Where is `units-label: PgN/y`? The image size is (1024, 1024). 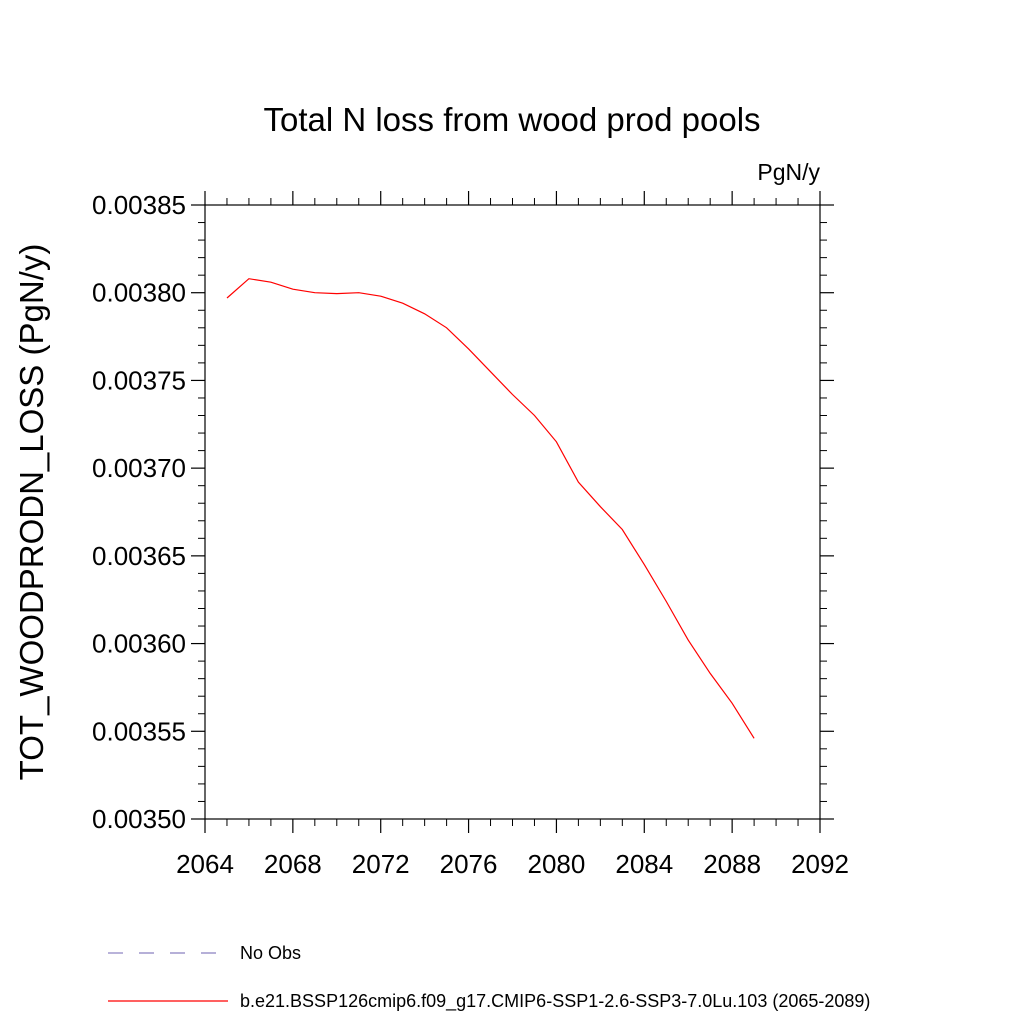
units-label: PgN/y is located at coordinates (788, 172).